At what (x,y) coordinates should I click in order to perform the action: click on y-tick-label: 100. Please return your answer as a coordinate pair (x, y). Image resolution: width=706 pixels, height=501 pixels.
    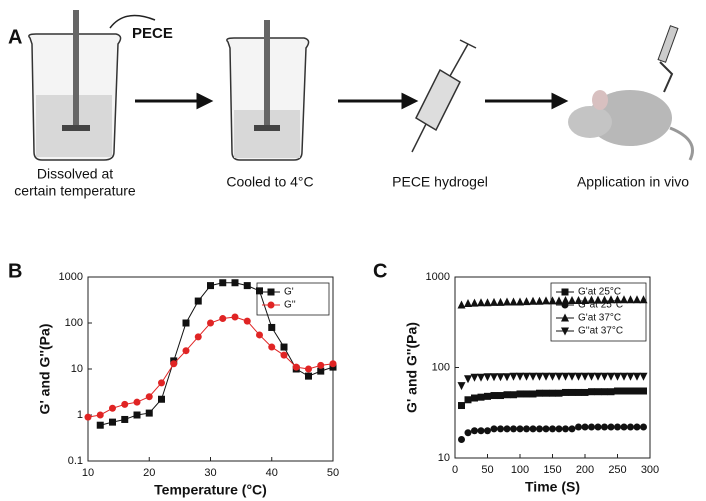
    Looking at the image, I should click on (74, 323).